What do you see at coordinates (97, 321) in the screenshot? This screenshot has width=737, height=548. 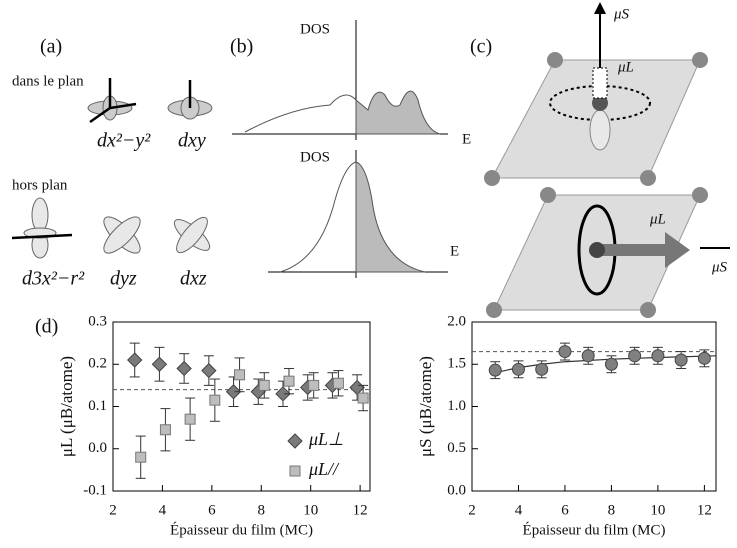 I see `y-tick-label: 0.3` at bounding box center [97, 321].